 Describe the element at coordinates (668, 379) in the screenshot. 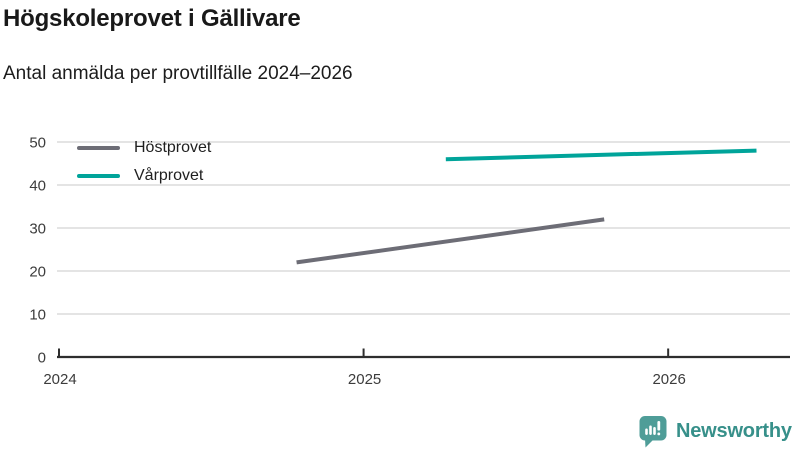

I see `x-axis-tick-label: 2026` at that location.